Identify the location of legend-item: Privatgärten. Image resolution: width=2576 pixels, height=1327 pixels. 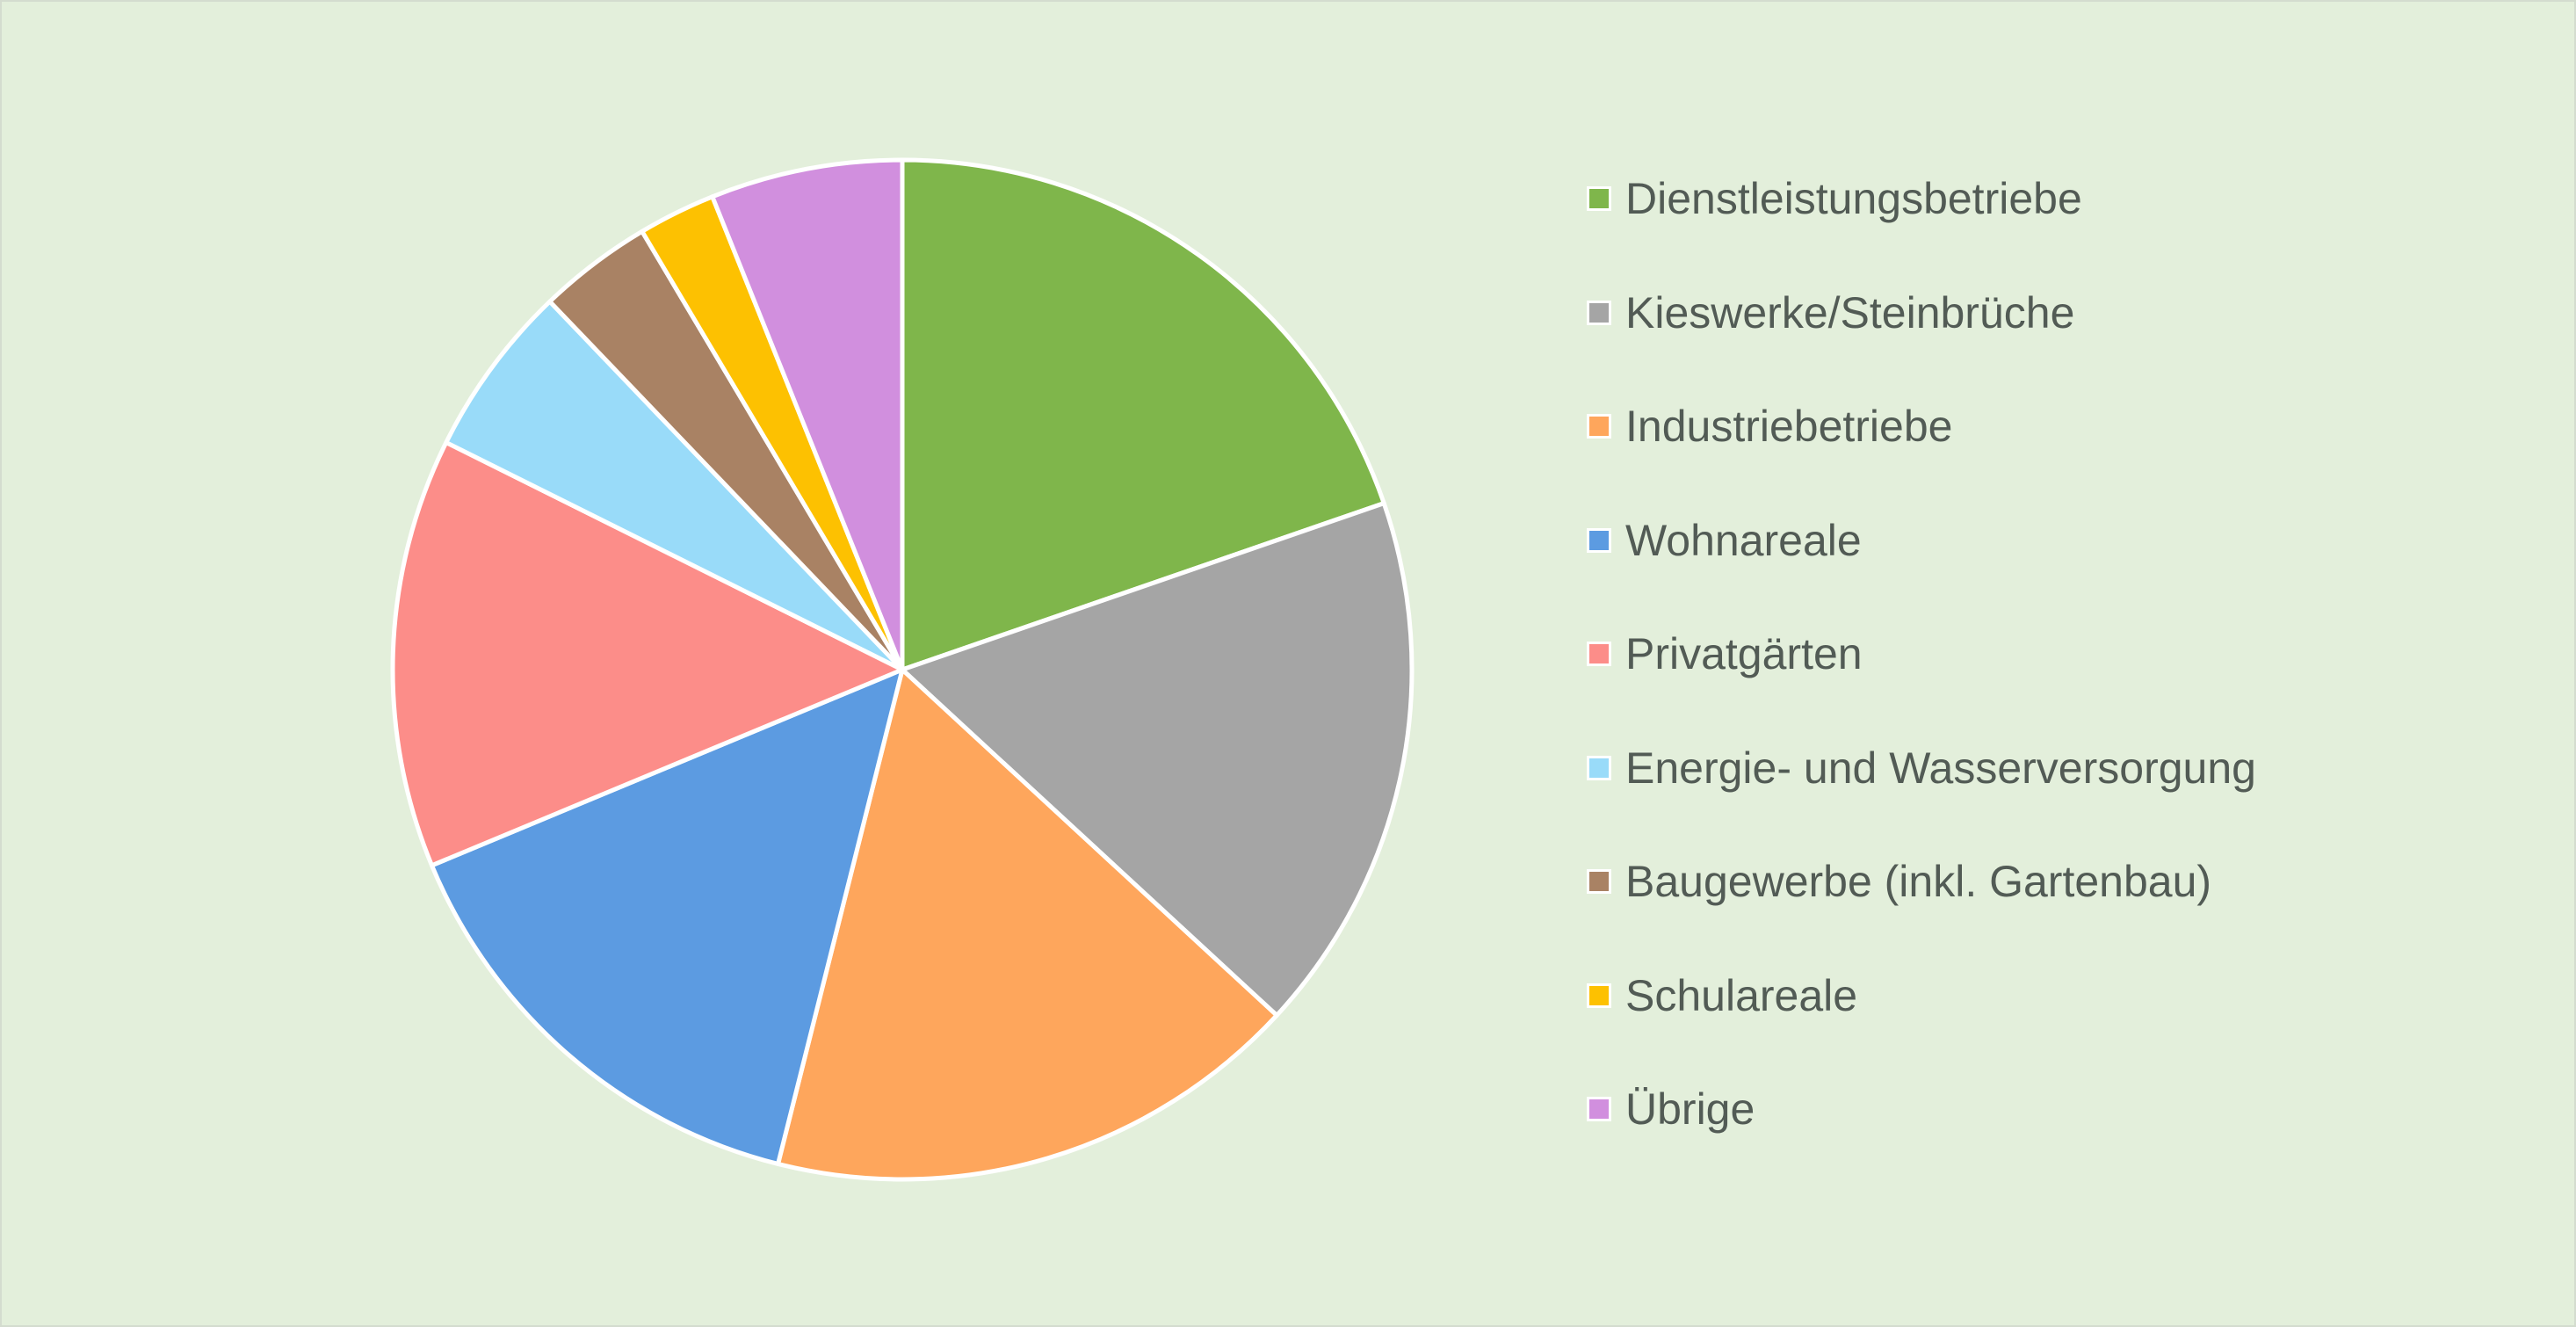
(1921, 654).